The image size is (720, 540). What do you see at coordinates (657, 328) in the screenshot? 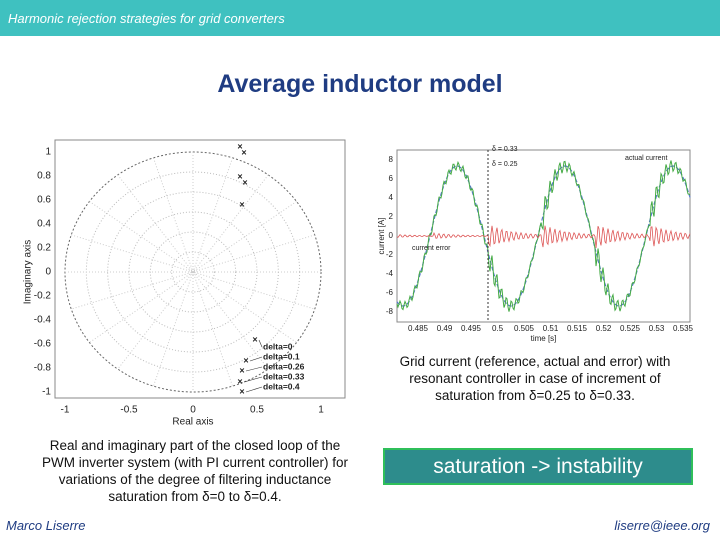
I see `x-tick-label: 0.53` at bounding box center [657, 328].